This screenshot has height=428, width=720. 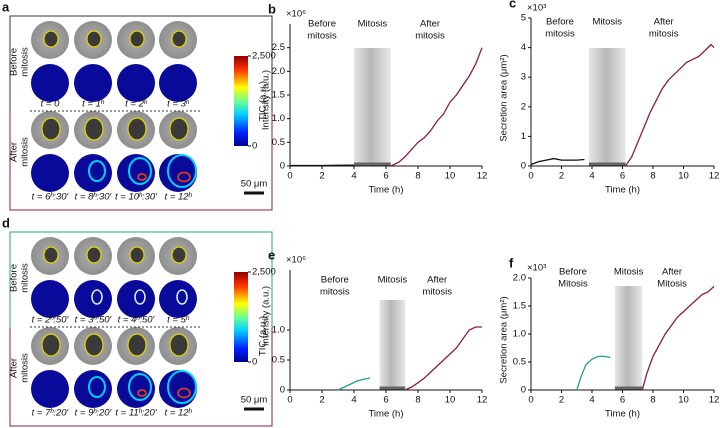 What do you see at coordinates (512, 5) in the screenshot?
I see `panel-label: c` at bounding box center [512, 5].